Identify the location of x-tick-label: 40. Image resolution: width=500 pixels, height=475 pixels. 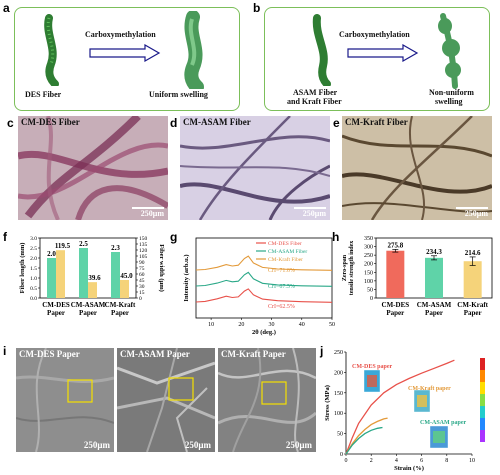
(302, 325).